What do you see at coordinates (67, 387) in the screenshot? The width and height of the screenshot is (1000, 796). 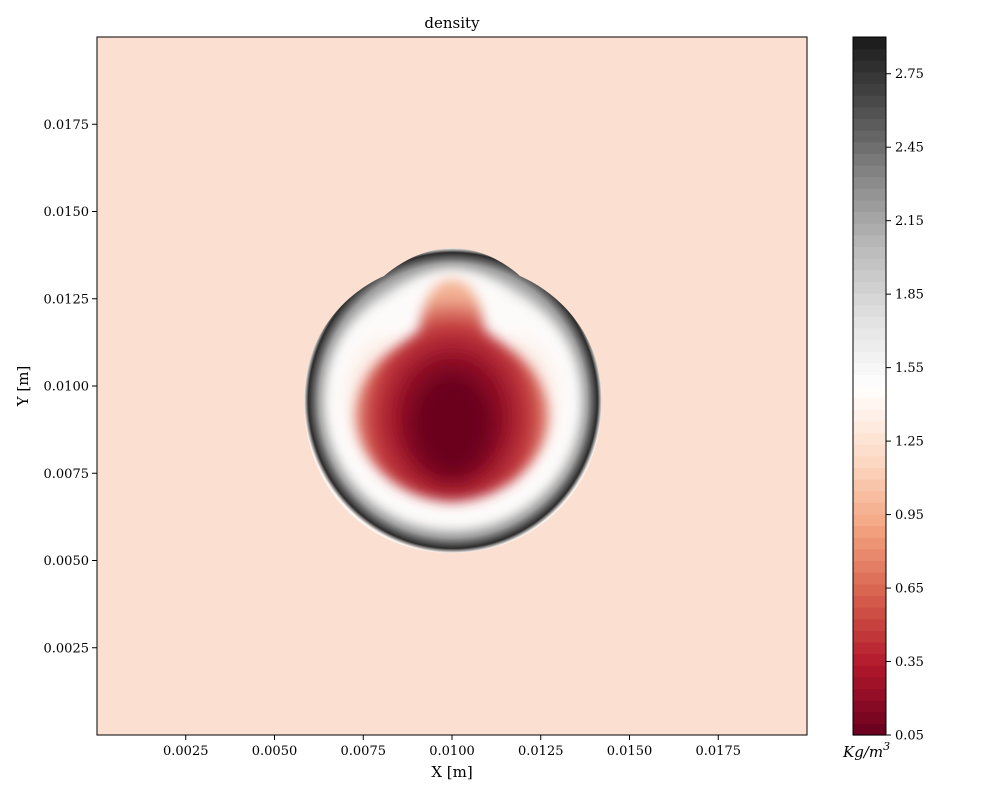 I see `y-tick-label: 0.0100` at bounding box center [67, 387].